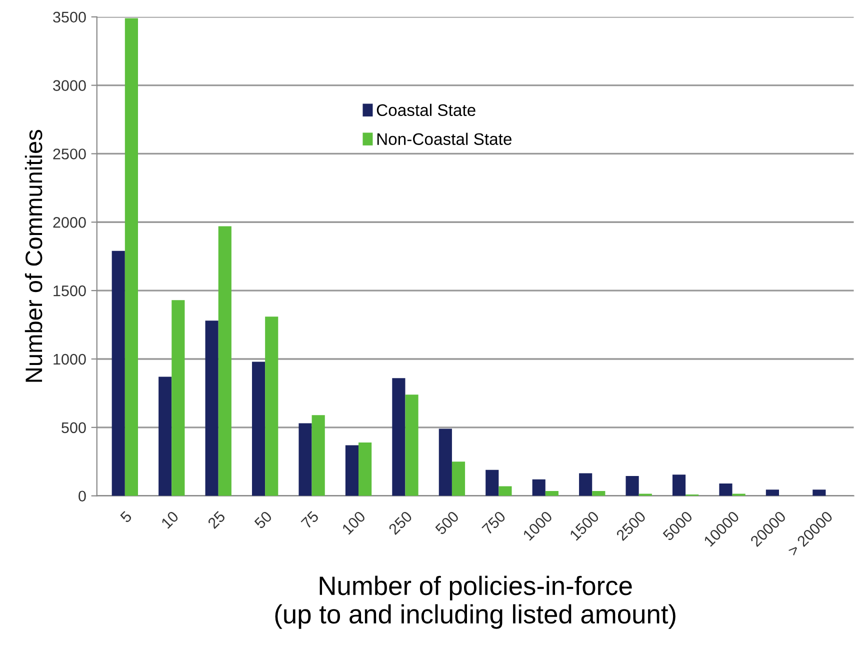 The height and width of the screenshot is (649, 865). What do you see at coordinates (493, 523) in the screenshot?
I see `x-tick-label: 750` at bounding box center [493, 523].